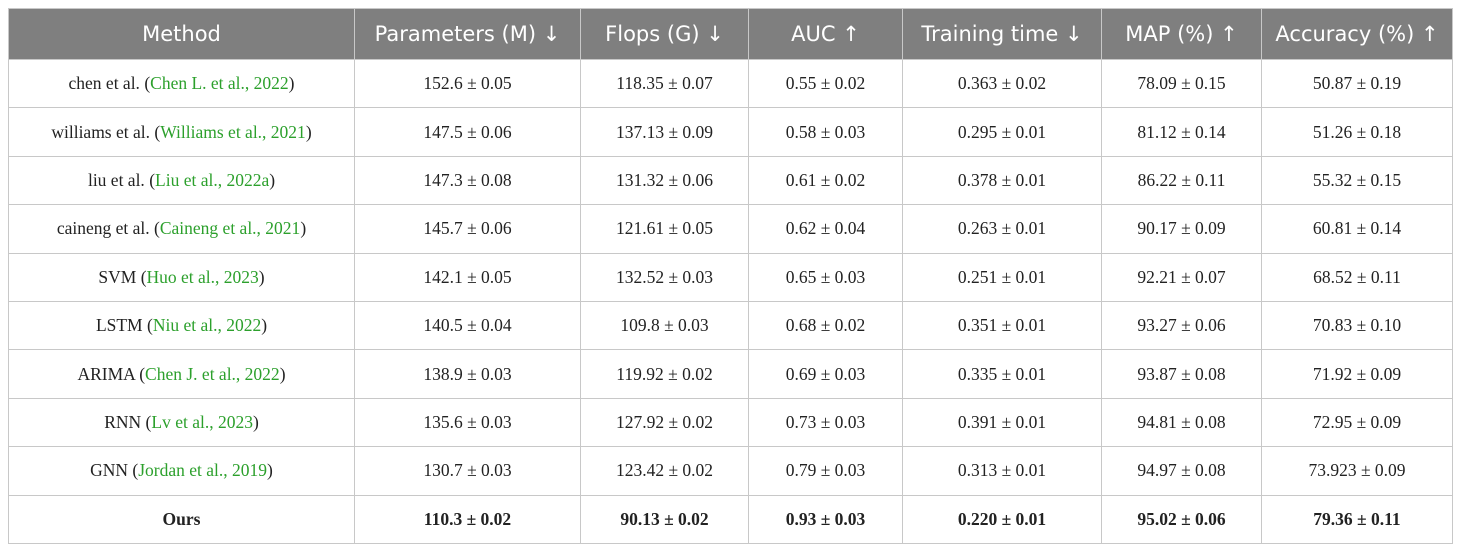  I want to click on method-name: chen et al., so click(104, 83).